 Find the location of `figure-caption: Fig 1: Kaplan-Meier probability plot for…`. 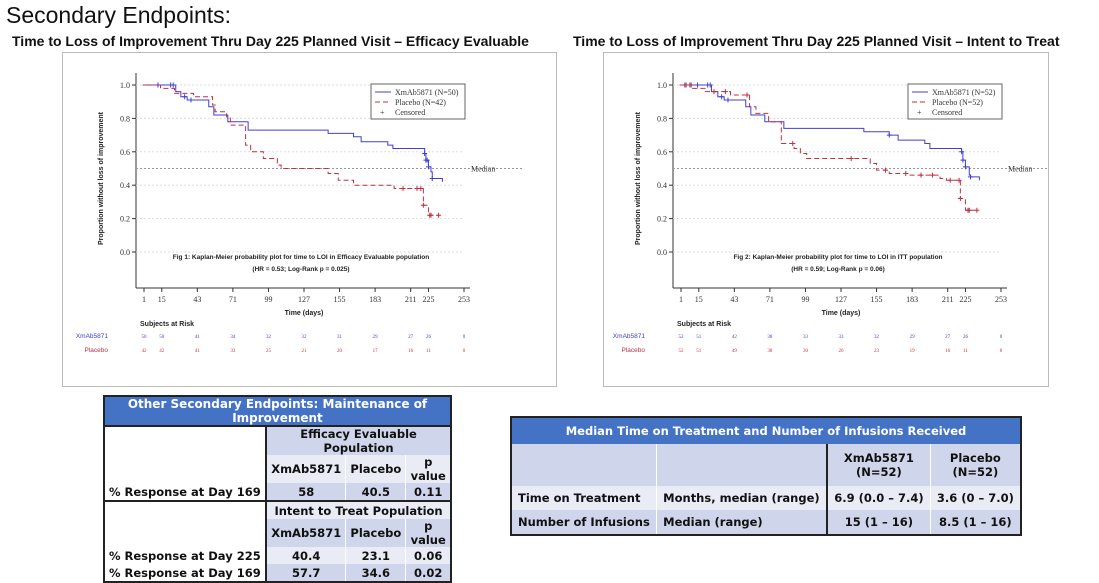

figure-caption: Fig 1: Kaplan-Meier probability plot for… is located at coordinates (301, 257).